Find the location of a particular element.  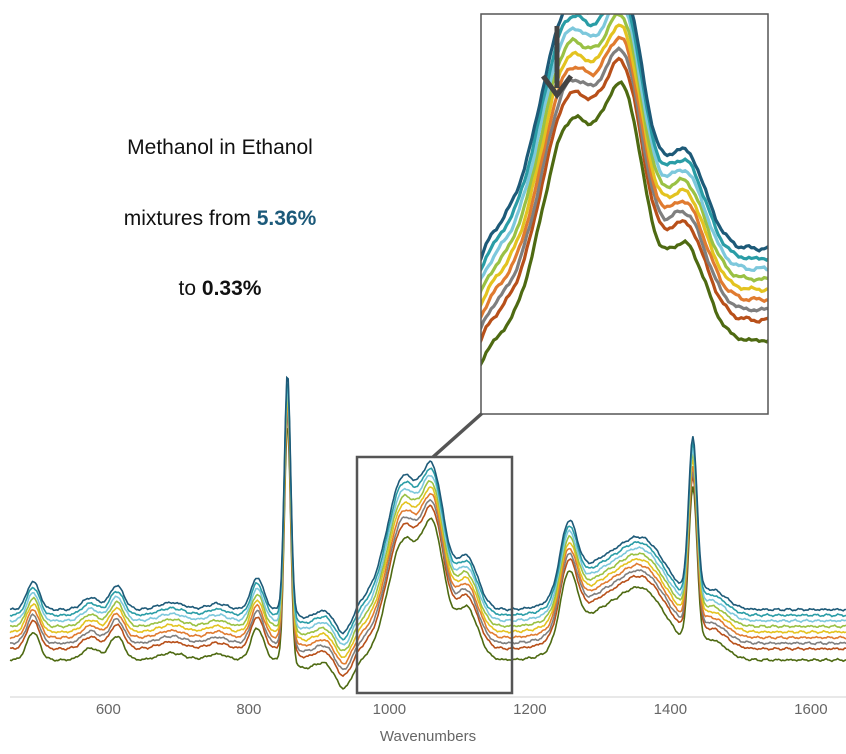

caption-line-1: Methanol in Ethanol is located at coordinates (220, 147).